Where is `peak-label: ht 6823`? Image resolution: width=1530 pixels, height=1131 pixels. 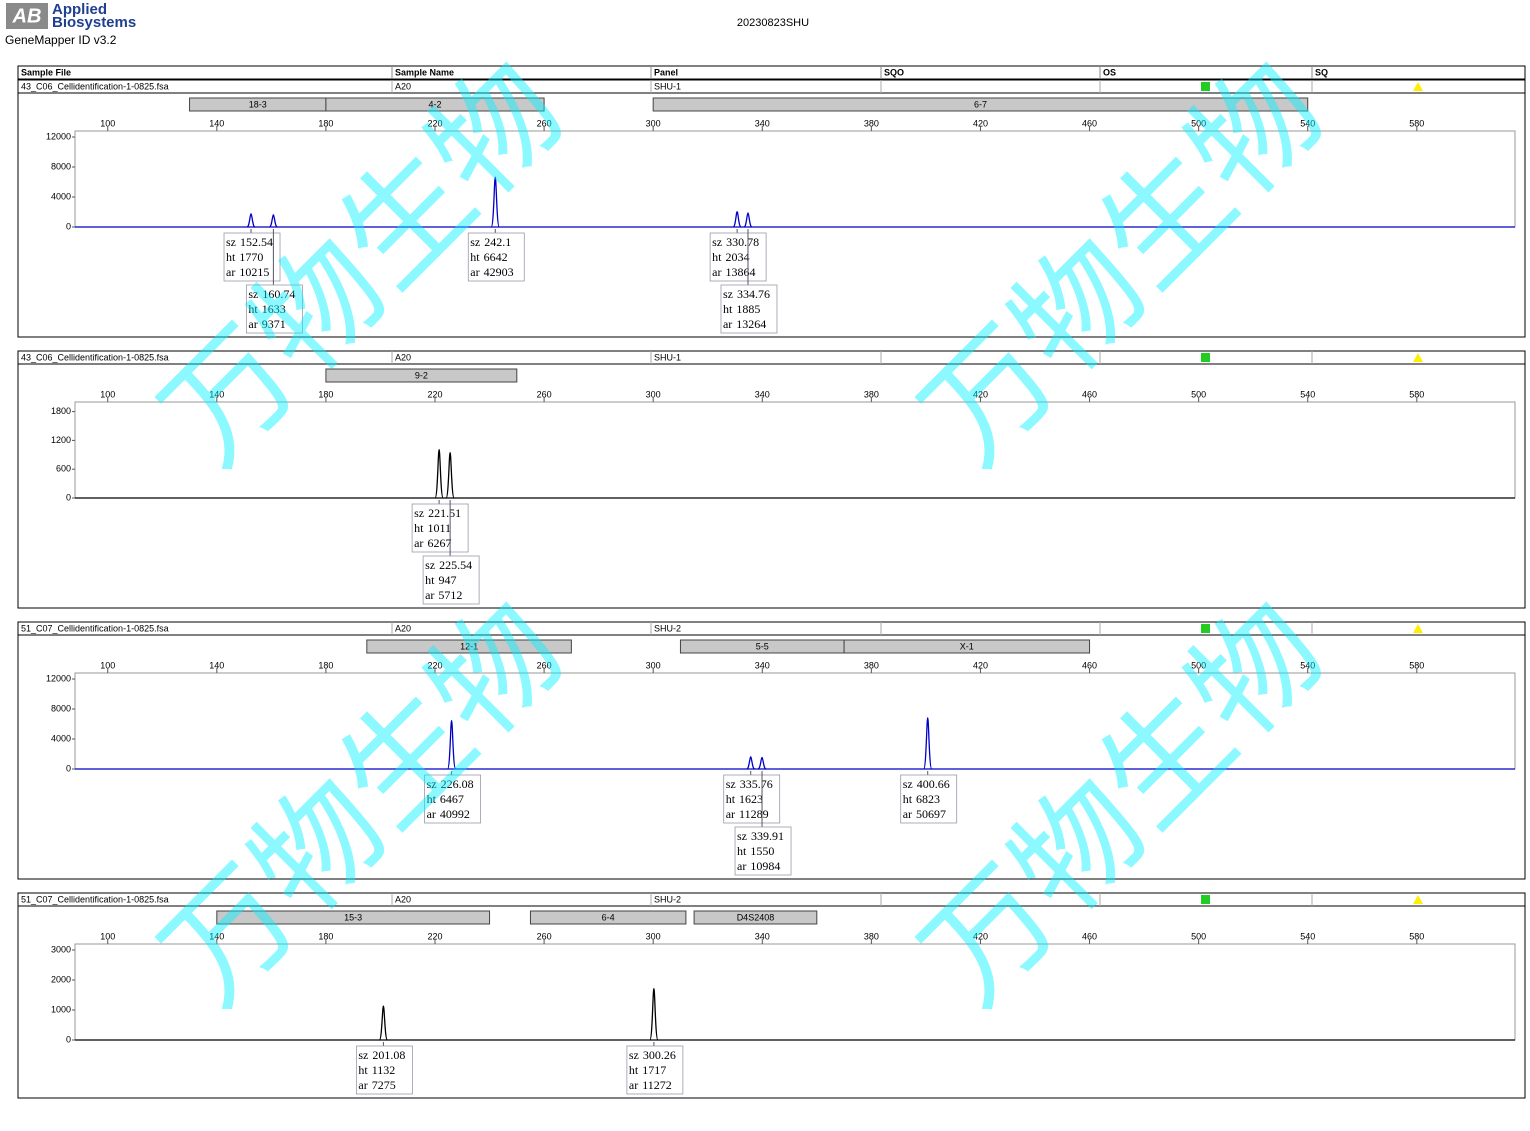 peak-label: ht 6823 is located at coordinates (921, 799).